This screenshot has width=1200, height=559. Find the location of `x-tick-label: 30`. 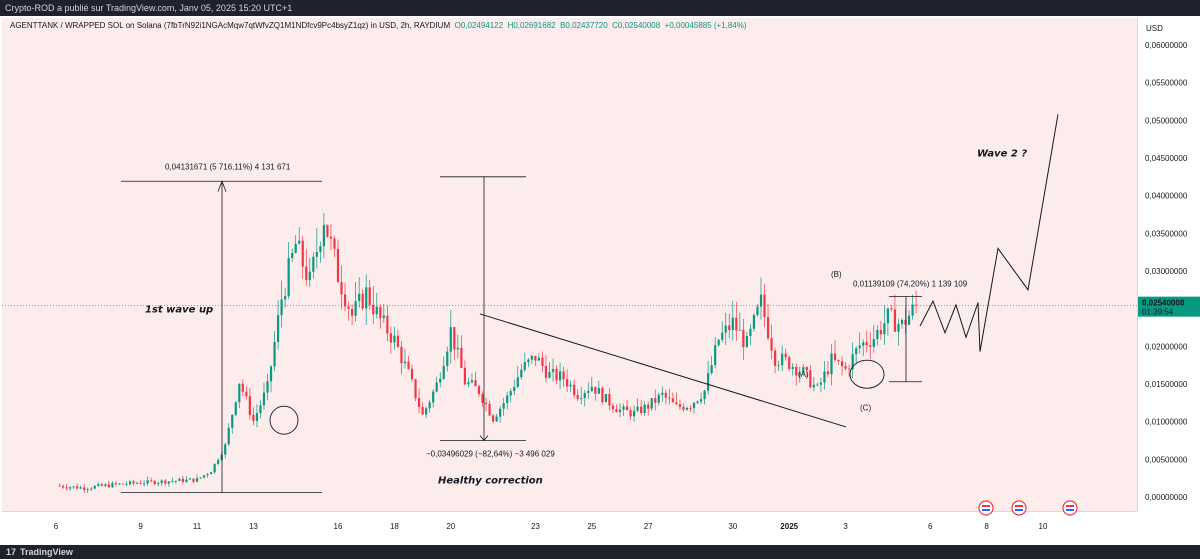

x-tick-label: 30 is located at coordinates (732, 526).